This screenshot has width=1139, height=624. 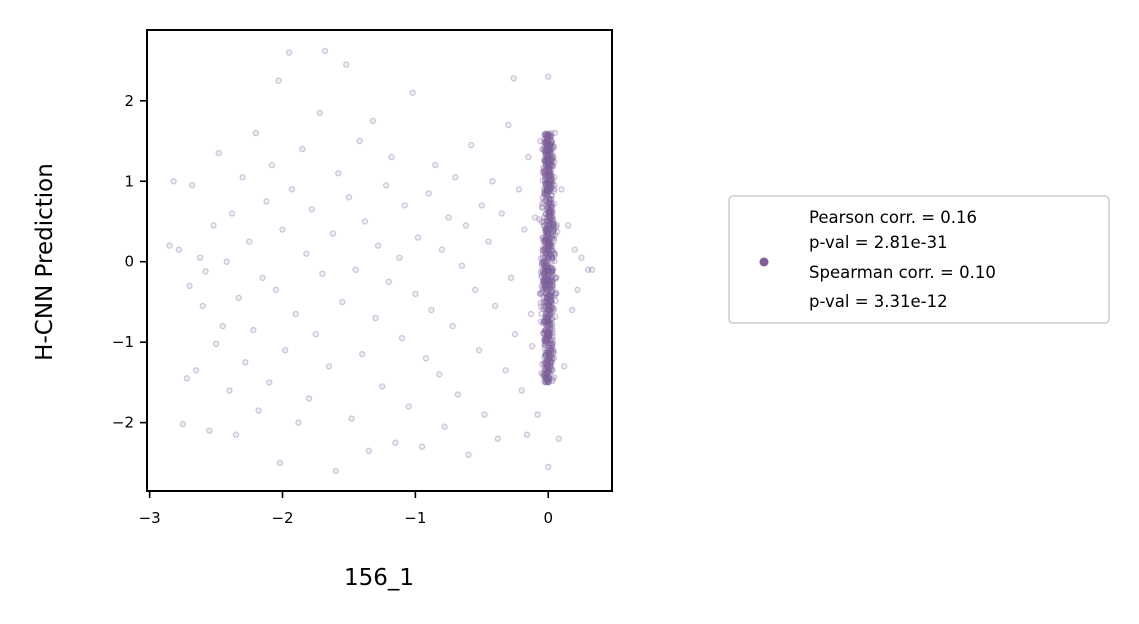 What do you see at coordinates (346, 509) in the screenshot?
I see `x-axis-ticks: −3 −2 −1 0` at bounding box center [346, 509].